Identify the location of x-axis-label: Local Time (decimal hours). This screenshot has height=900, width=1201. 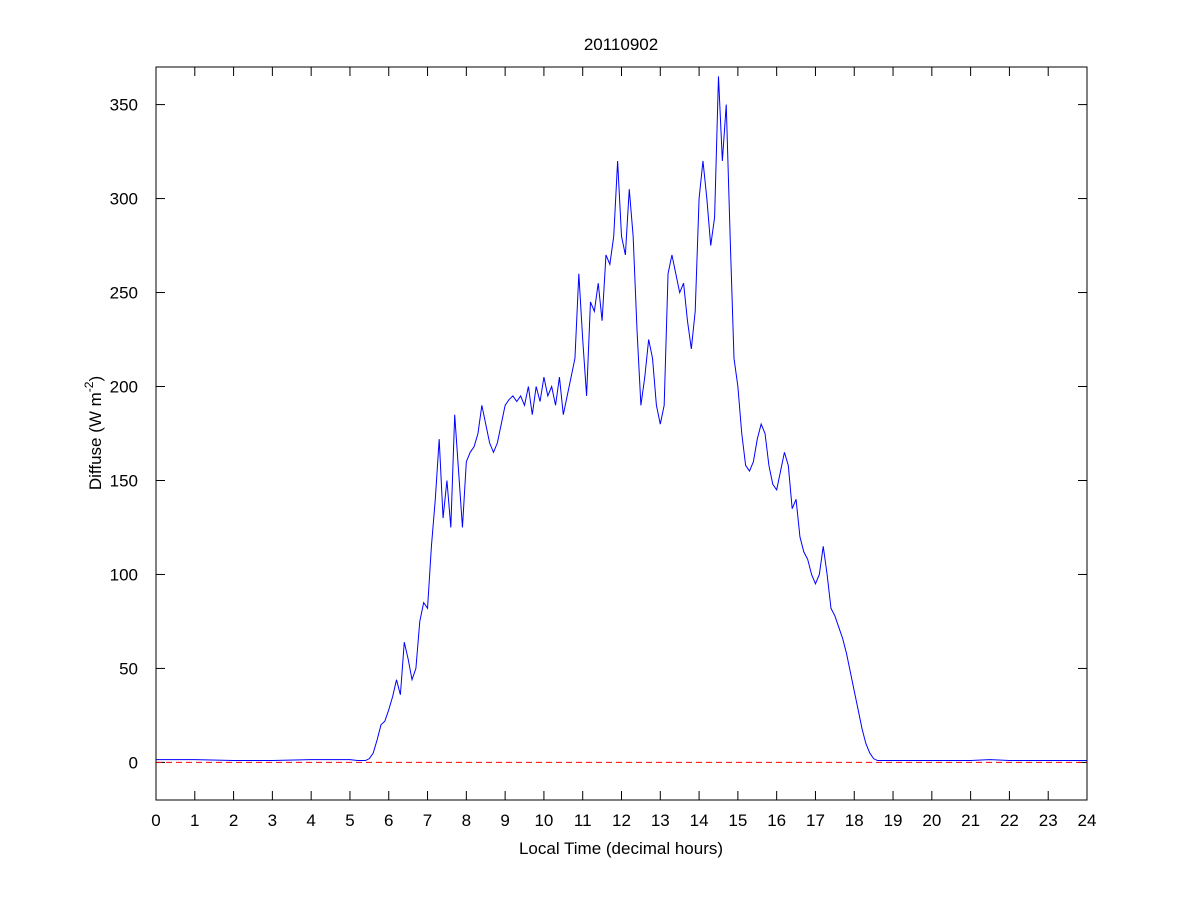
(621, 848).